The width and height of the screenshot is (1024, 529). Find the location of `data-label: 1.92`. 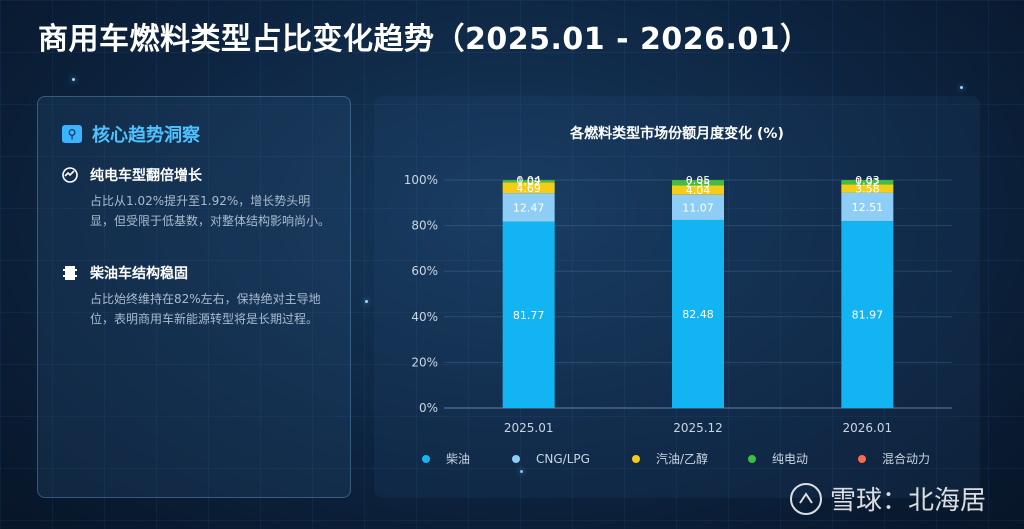

data-label: 1.92 is located at coordinates (867, 182).